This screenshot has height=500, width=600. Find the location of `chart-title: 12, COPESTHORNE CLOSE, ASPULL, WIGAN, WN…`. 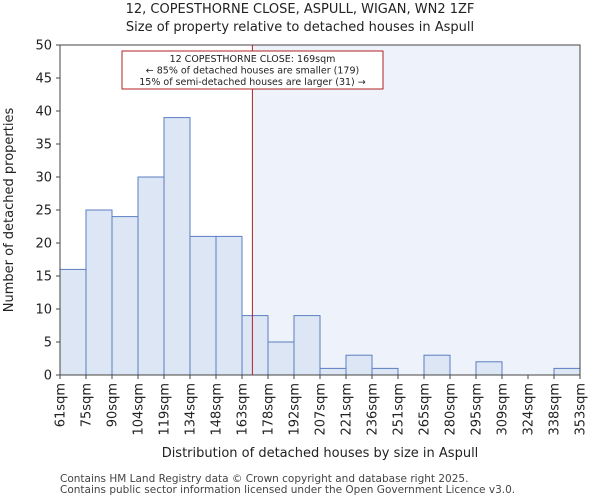

chart-title: 12, COPESTHORNE CLOSE, ASPULL, WIGAN, WN… is located at coordinates (300, 9).